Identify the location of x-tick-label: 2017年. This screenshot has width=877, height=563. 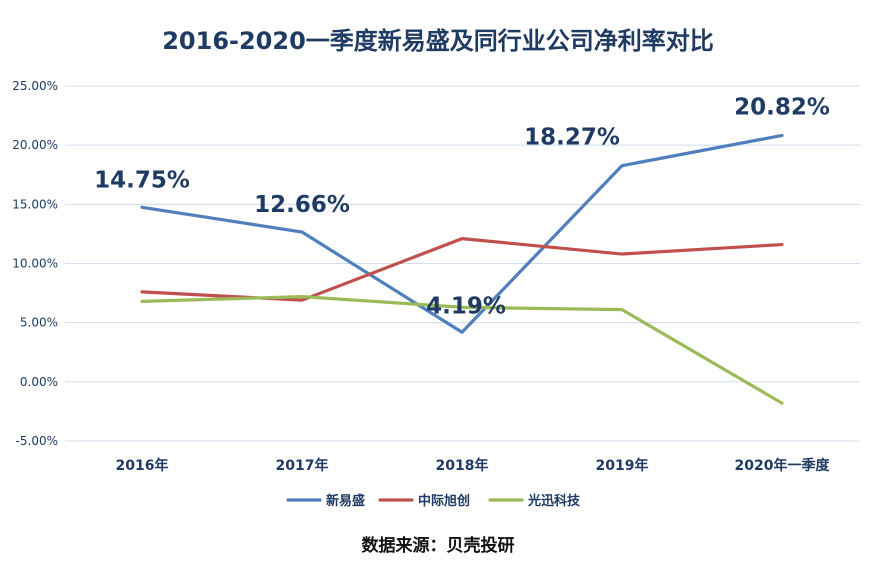
(302, 465).